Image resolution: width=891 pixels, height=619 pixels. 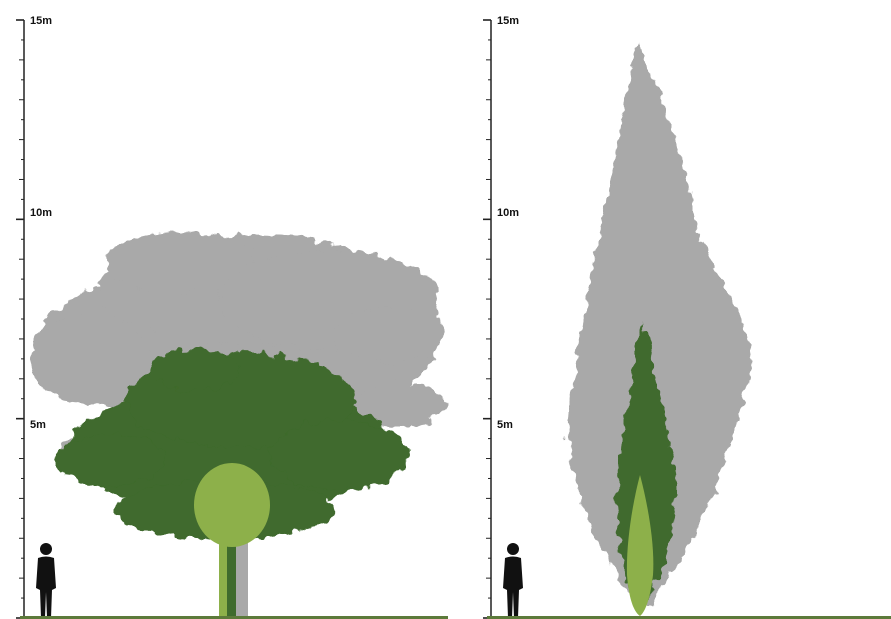 I want to click on human-silhouette-right, so click(x=513, y=580).